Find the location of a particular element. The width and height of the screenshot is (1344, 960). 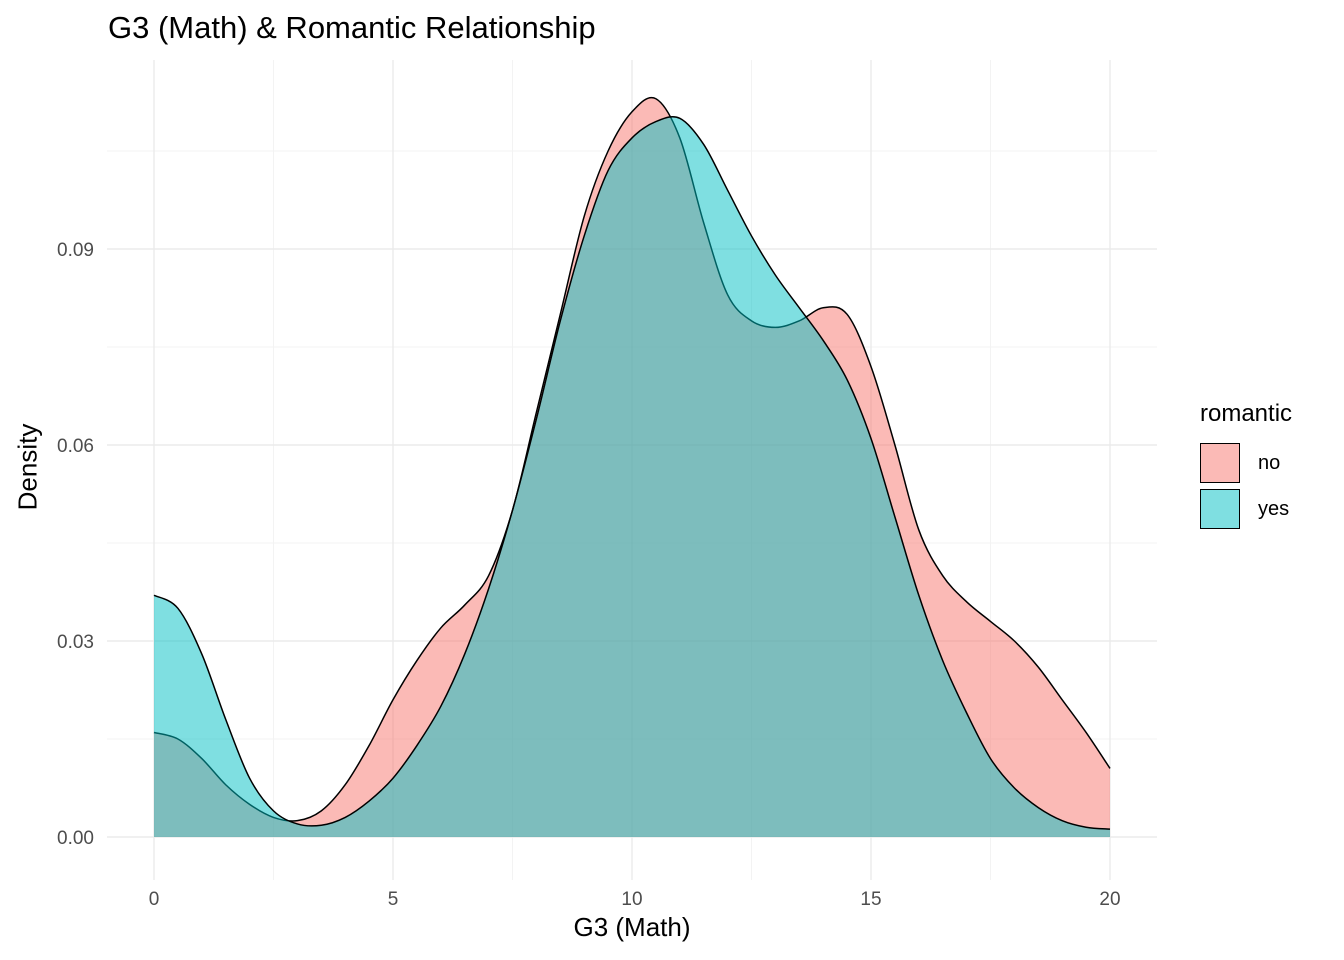

legend-items: no yes is located at coordinates (1246, 486).